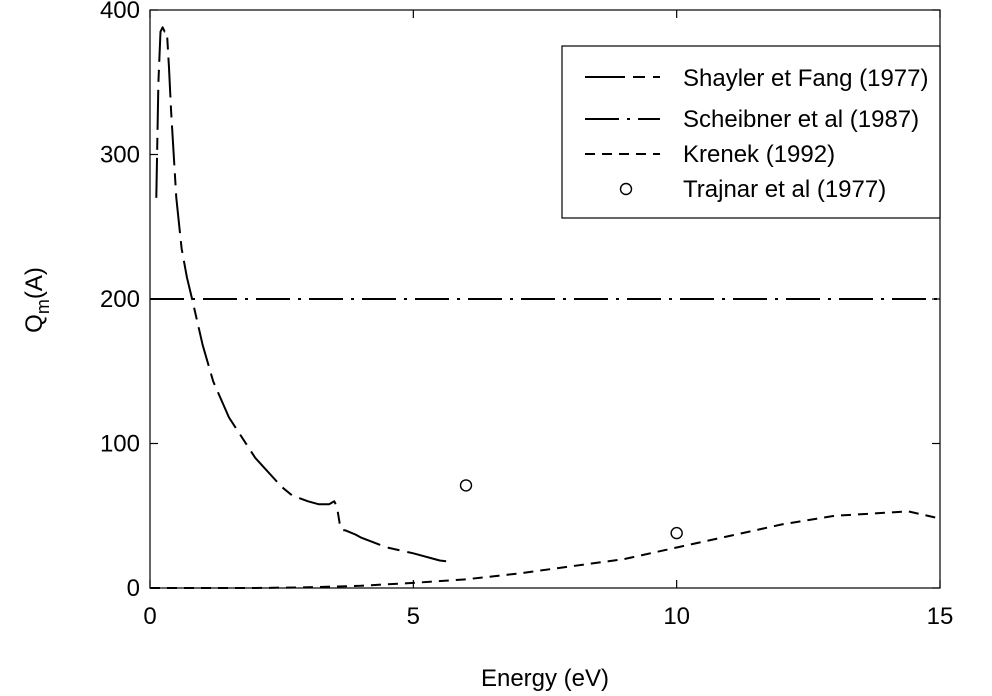 Image resolution: width=992 pixels, height=696 pixels. What do you see at coordinates (626, 189) in the screenshot?
I see `legend-marker-trajnar` at bounding box center [626, 189].